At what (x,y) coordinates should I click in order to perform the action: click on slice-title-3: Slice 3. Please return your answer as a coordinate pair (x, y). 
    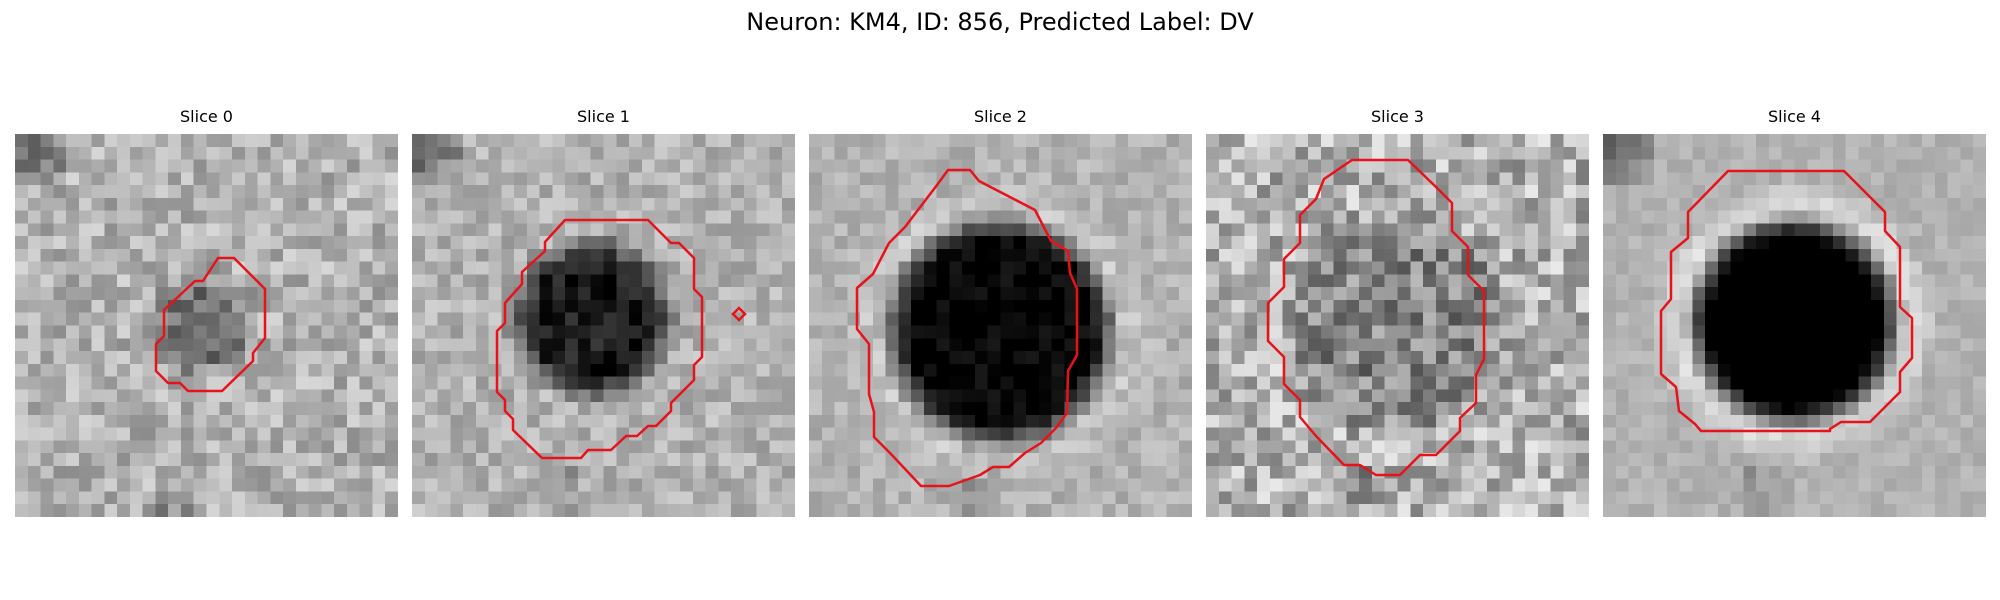
    Looking at the image, I should click on (1397, 116).